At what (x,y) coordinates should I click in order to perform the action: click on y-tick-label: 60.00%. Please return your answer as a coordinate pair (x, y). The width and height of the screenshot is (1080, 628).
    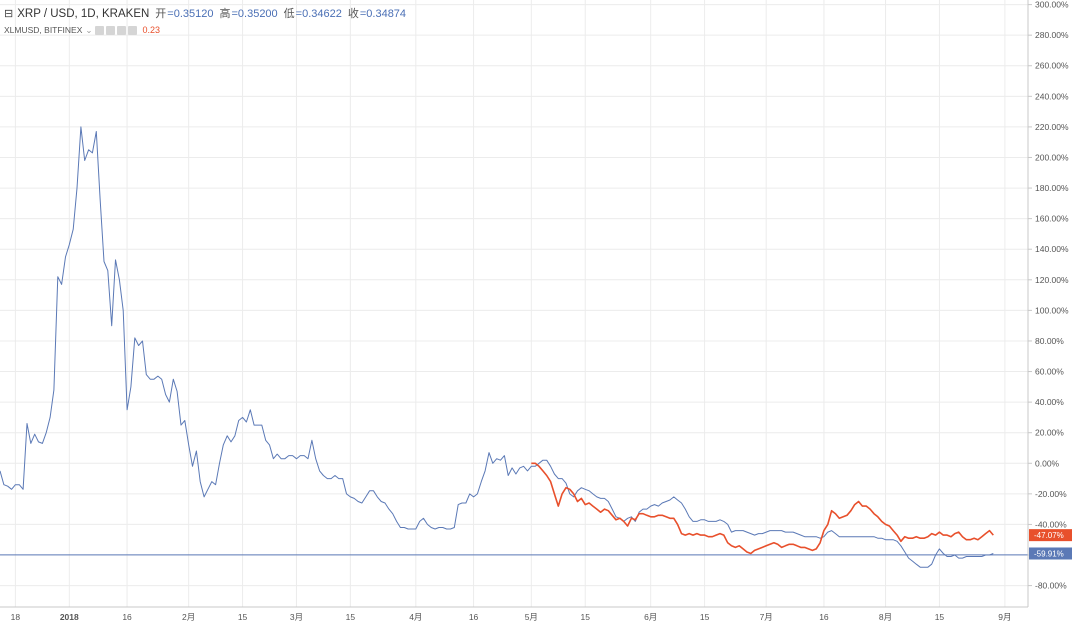
    Looking at the image, I should click on (1049, 372).